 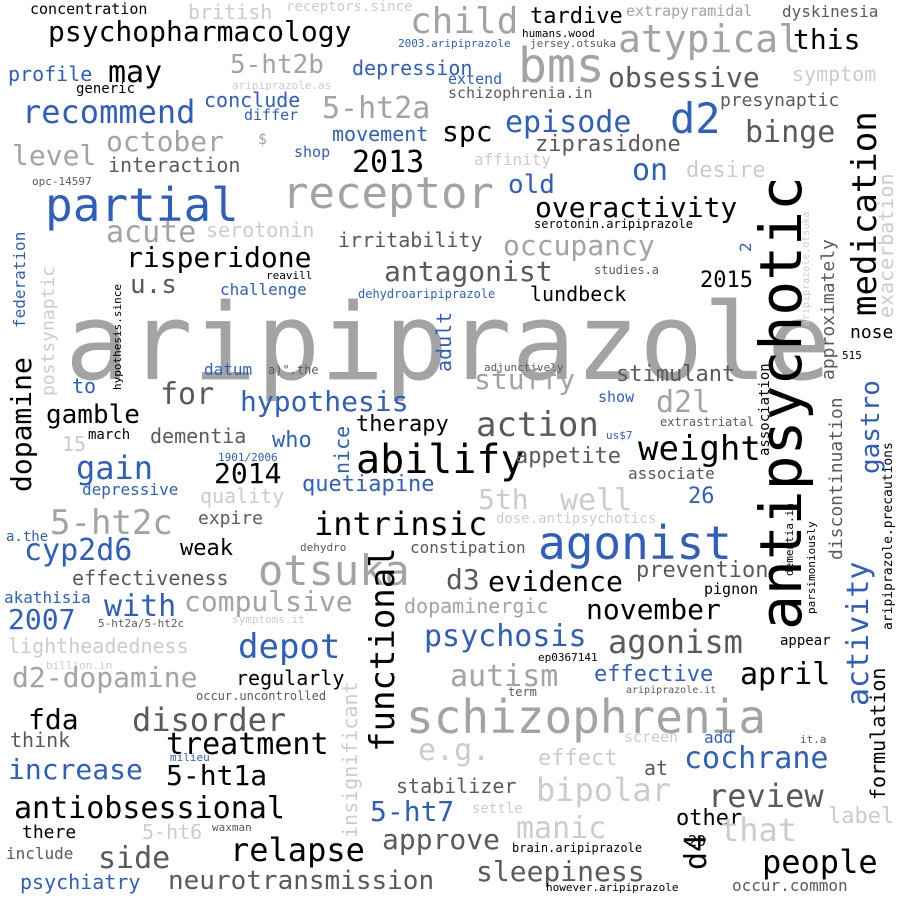 I want to click on word-regularly: regularly, so click(x=290, y=678).